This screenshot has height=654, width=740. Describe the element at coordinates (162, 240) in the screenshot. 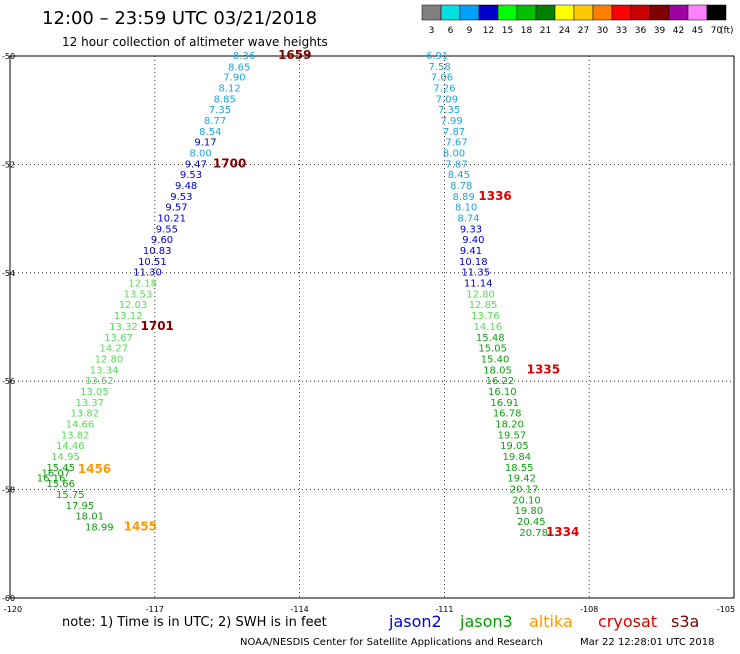

I see `wave-height-value: 9.60` at that location.